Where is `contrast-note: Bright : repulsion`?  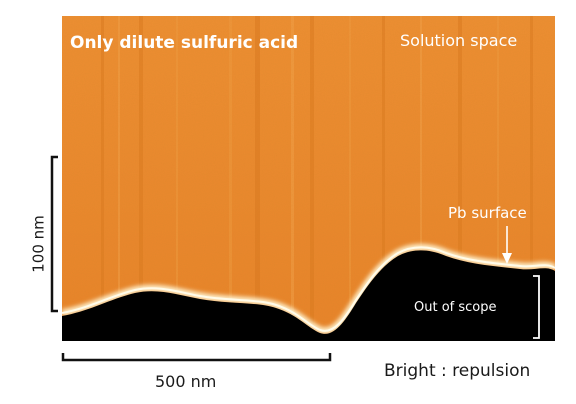
contrast-note: Bright : repulsion is located at coordinates (457, 371).